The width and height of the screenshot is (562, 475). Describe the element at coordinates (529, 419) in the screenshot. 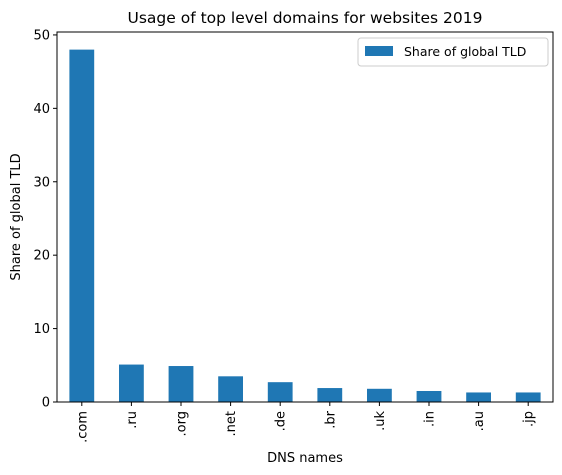

I see `x-tick-label: .jp` at that location.